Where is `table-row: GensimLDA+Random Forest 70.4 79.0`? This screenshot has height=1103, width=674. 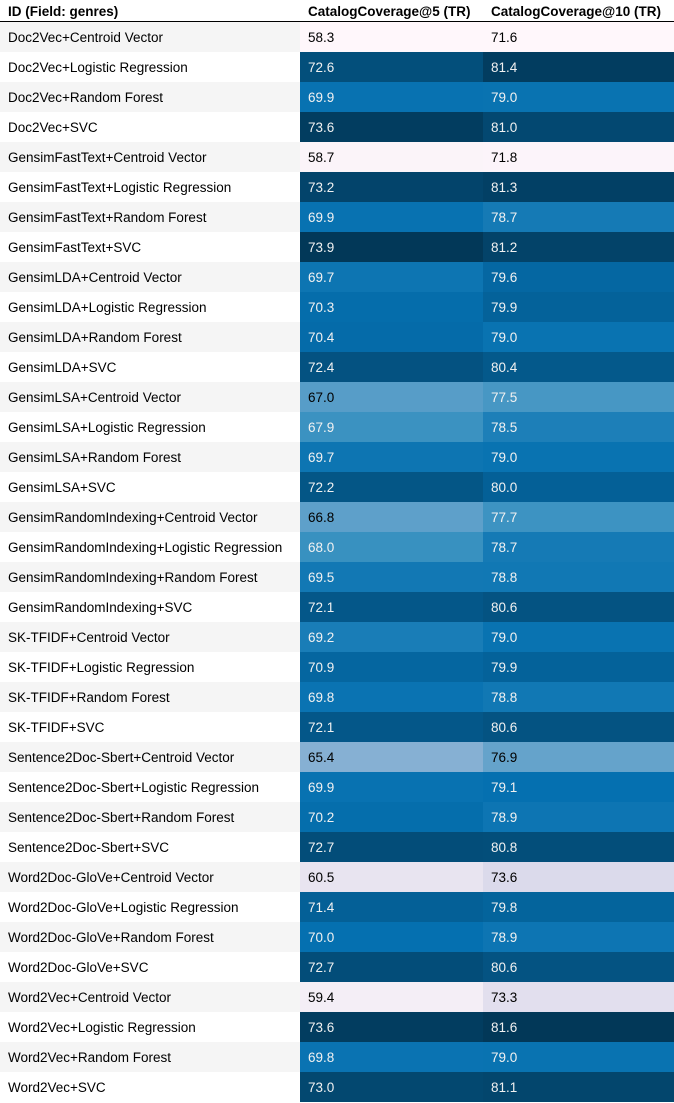 table-row: GensimLDA+Random Forest 70.4 79.0 is located at coordinates (337, 337).